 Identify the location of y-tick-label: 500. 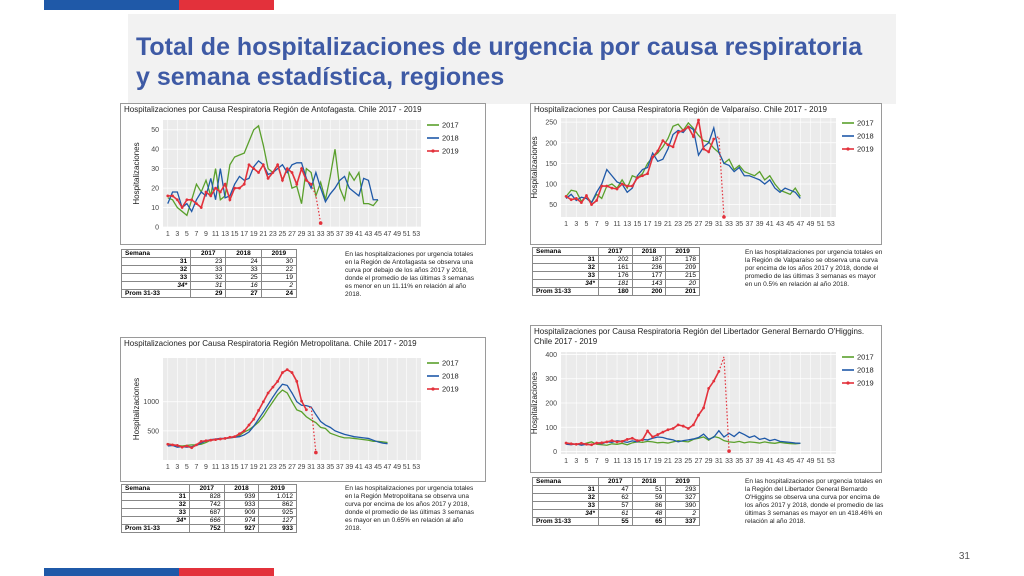
(153, 431).